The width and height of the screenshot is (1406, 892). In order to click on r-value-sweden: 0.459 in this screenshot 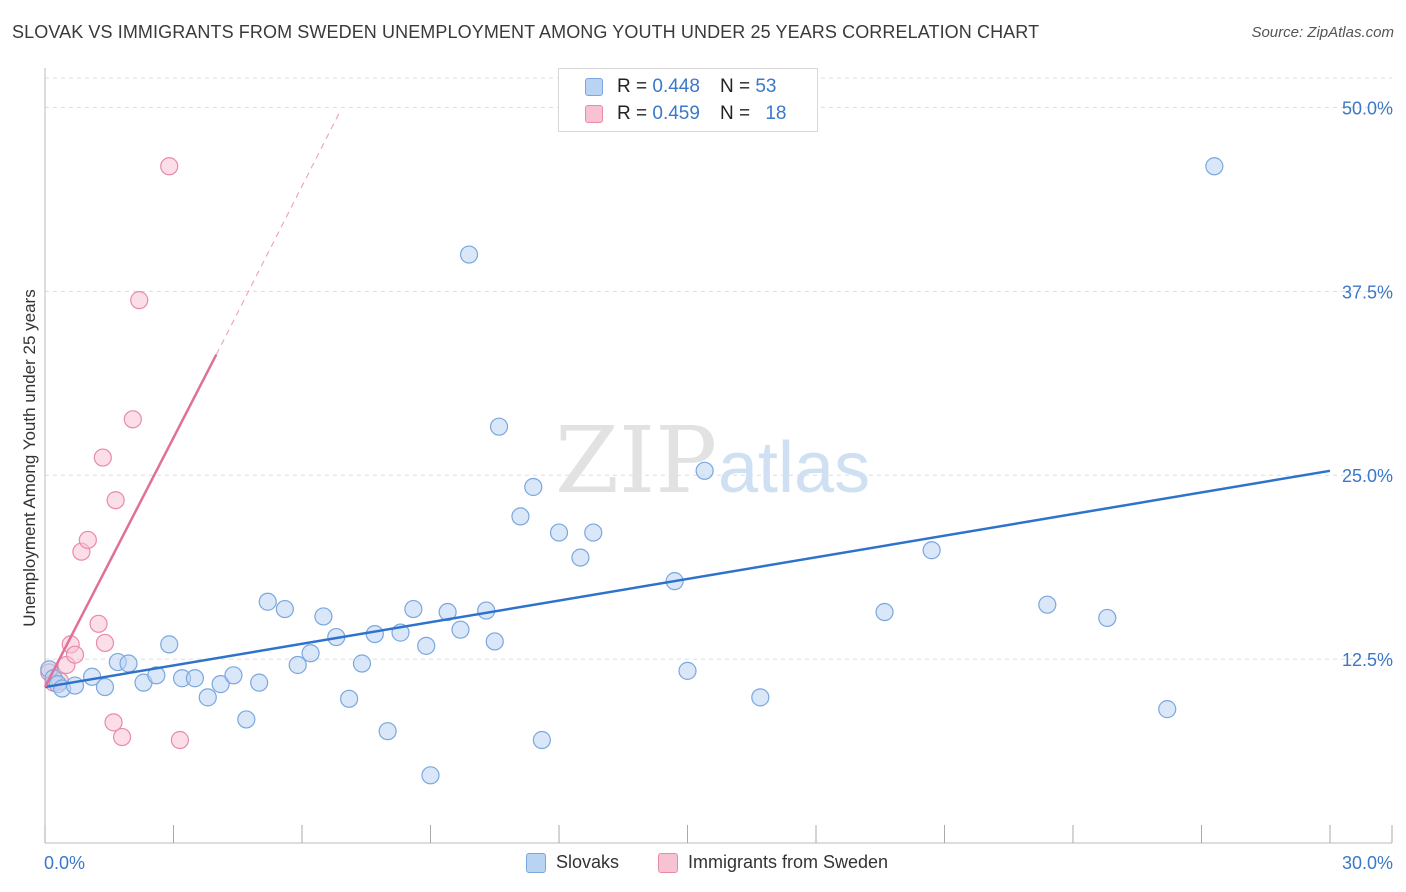, I will do `click(676, 113)`.